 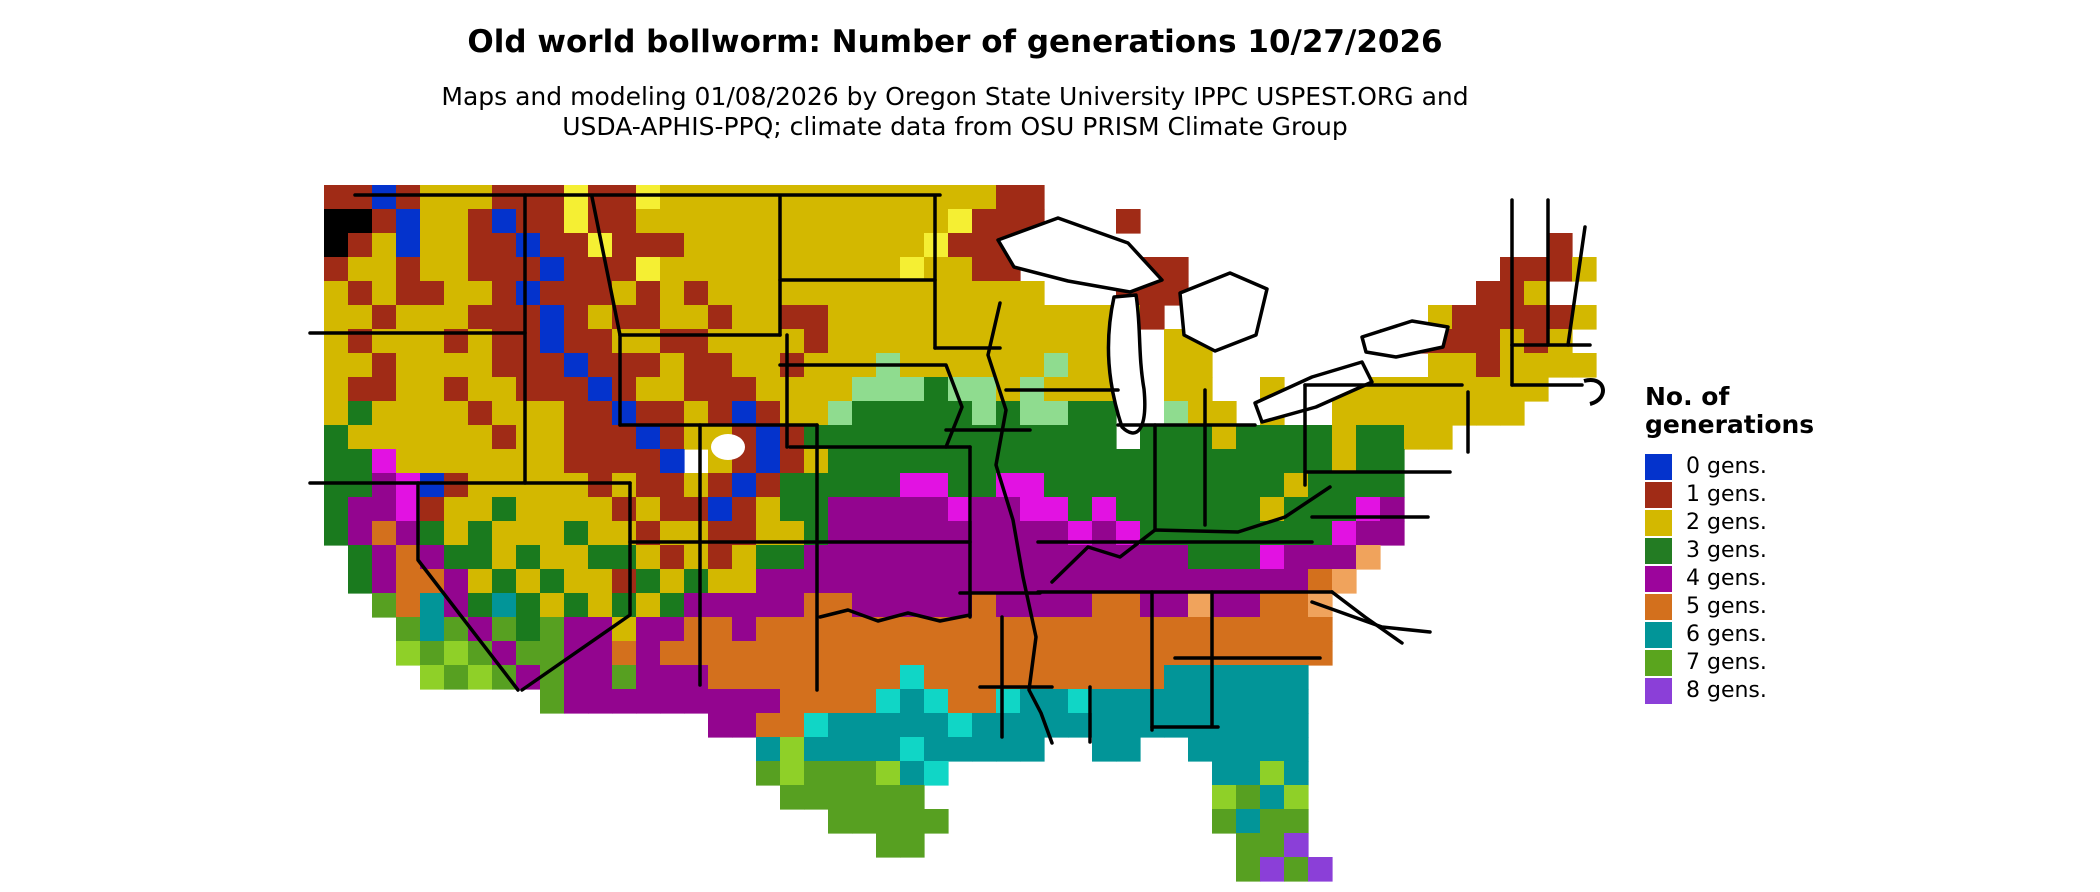 What do you see at coordinates (1223, 312) in the screenshot?
I see `lake-huron` at bounding box center [1223, 312].